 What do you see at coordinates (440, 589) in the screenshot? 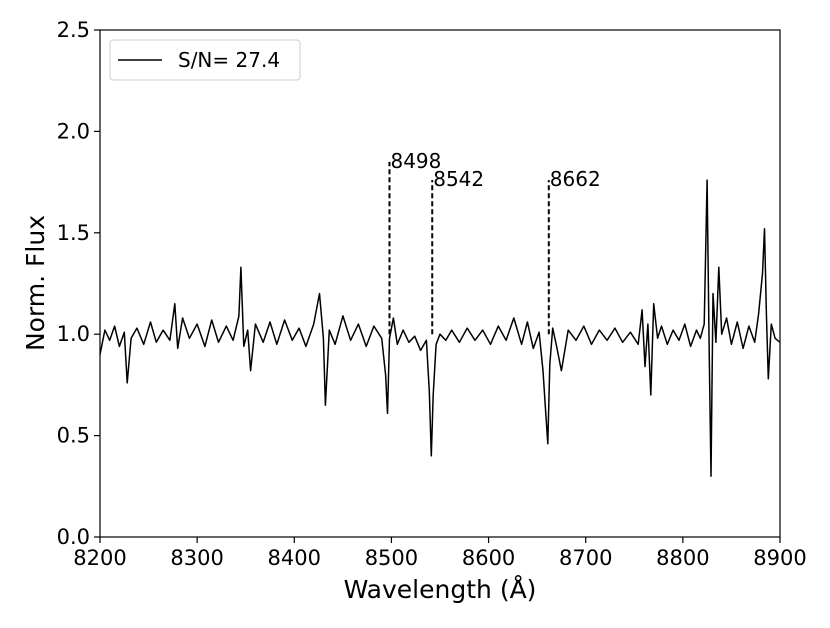
I see `x-axis-title: Wavelength (Å)` at bounding box center [440, 589].